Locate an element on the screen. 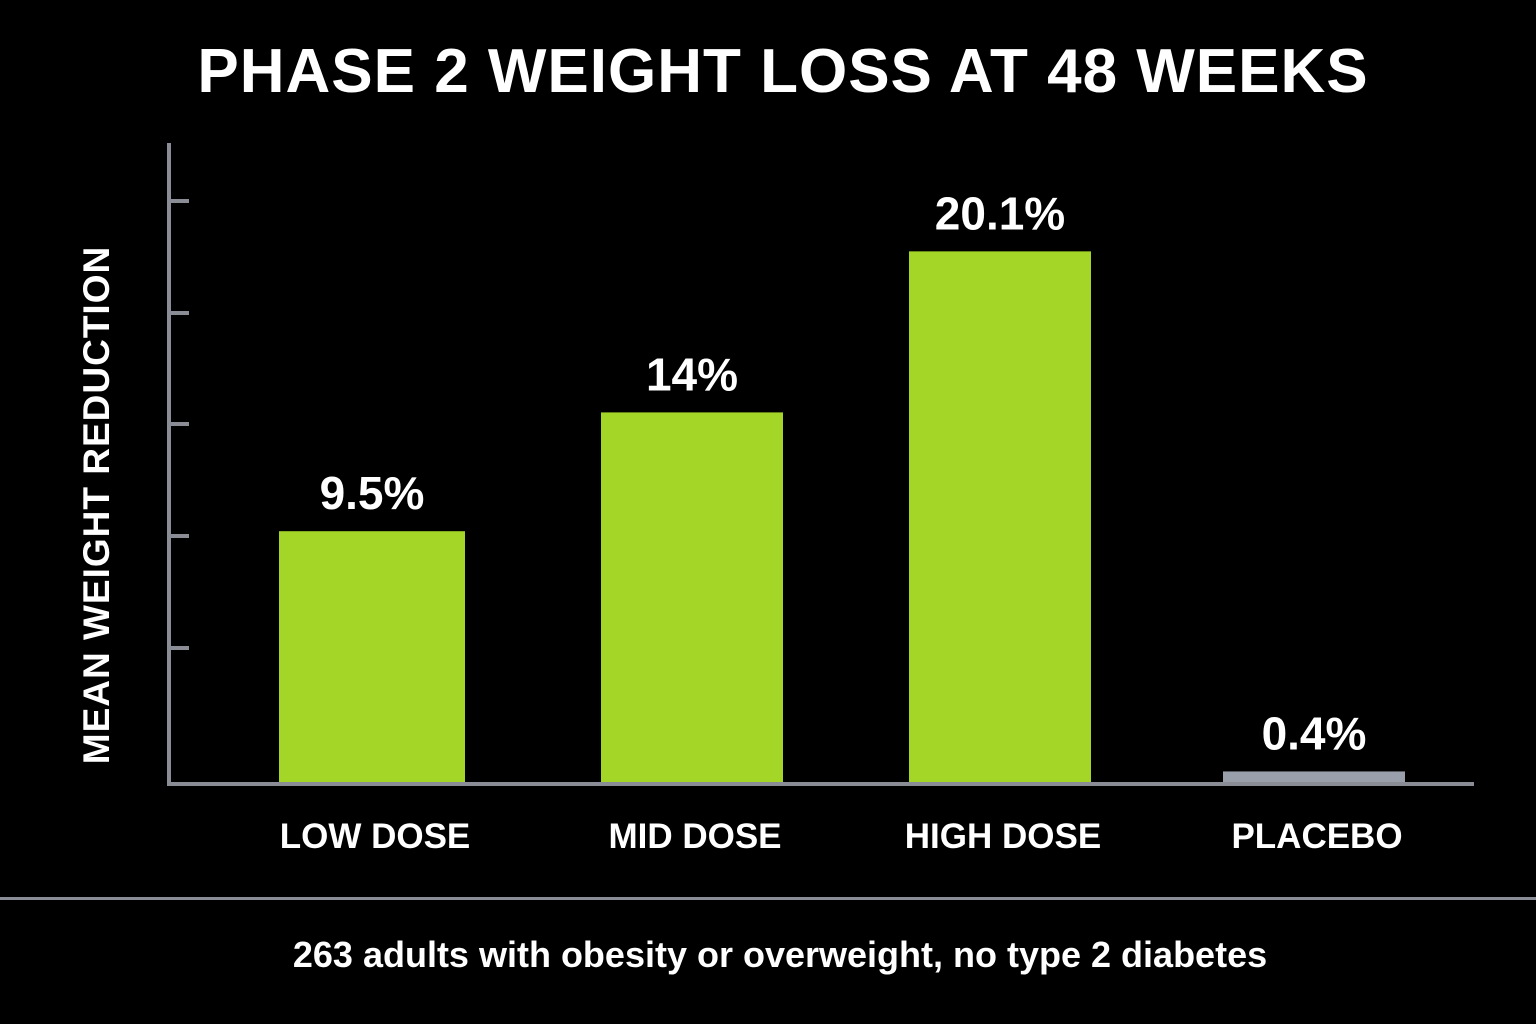 This screenshot has width=1536, height=1024. footer-divider is located at coordinates (768, 898).